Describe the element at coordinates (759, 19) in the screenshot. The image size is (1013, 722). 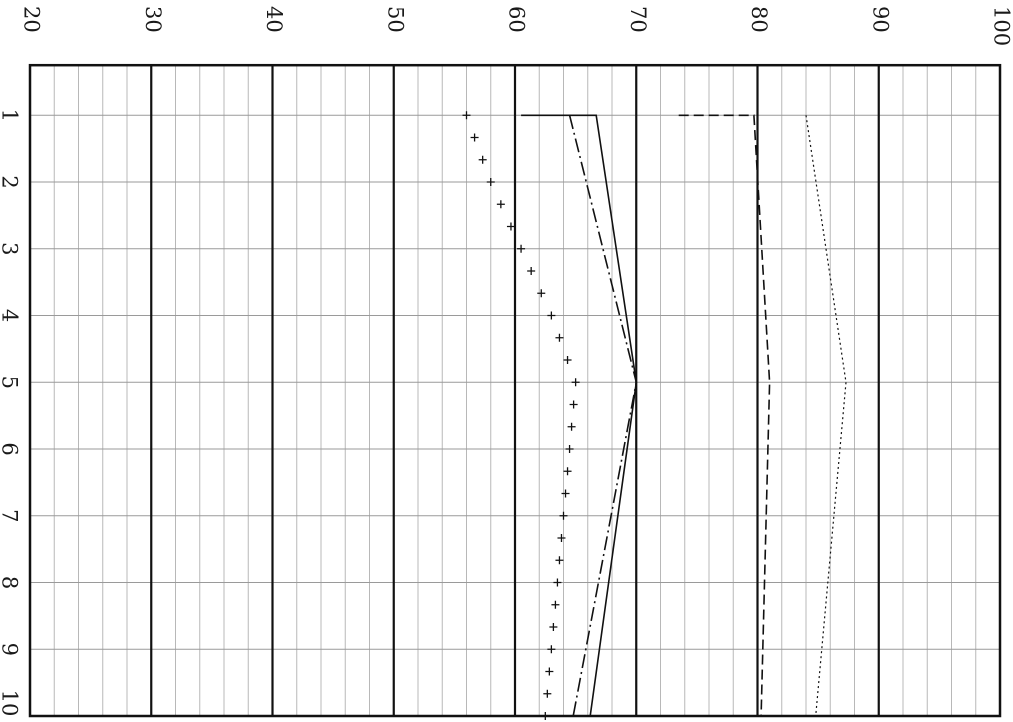
I see `value-tick-label: 80` at that location.